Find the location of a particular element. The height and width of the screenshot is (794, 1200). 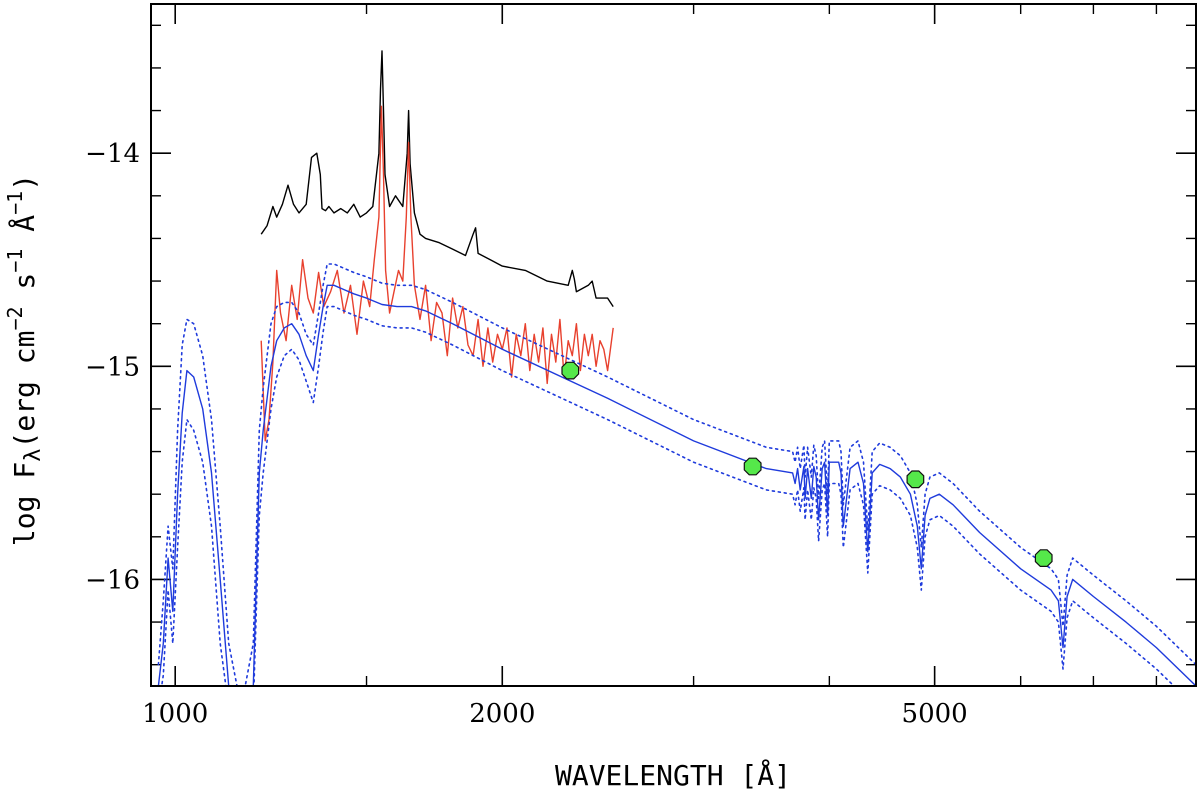

y-axis-label-end: Å is located at coordinates (24, 232).